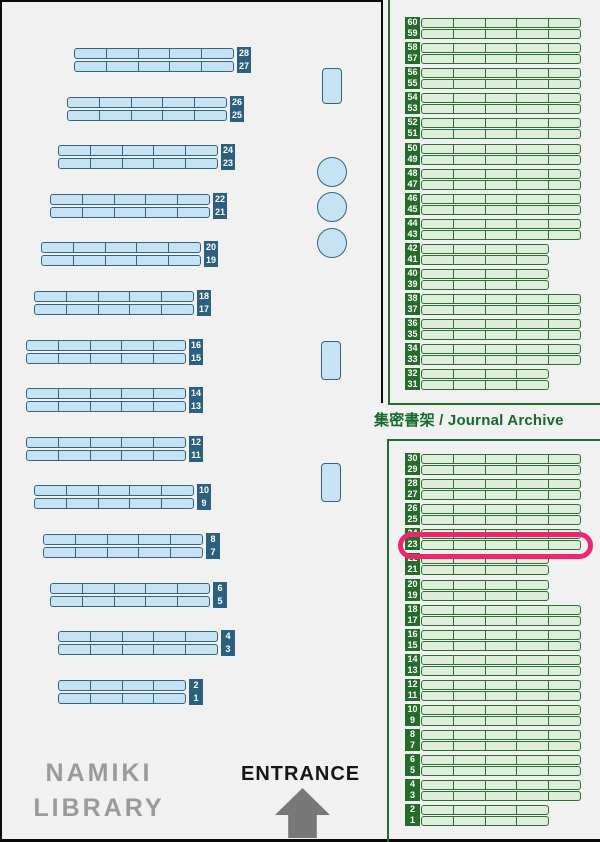 This screenshot has height=842, width=600. Describe the element at coordinates (412, 298) in the screenshot. I see `shelf-number-badge: 38` at that location.